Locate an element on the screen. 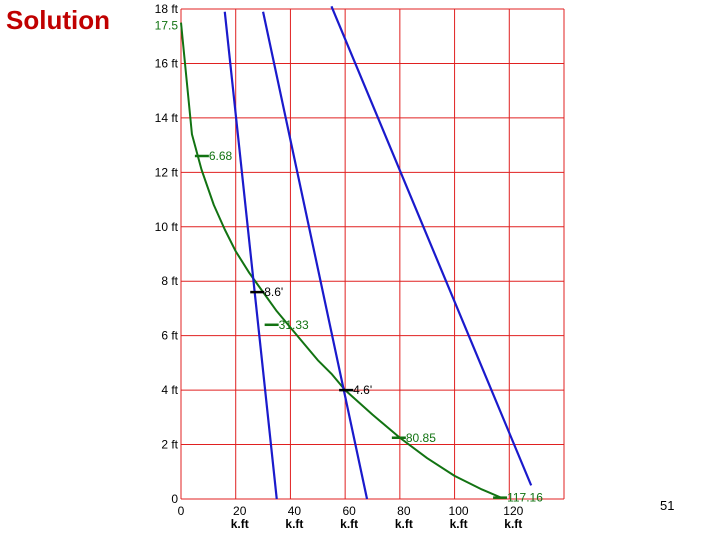 The image size is (720, 540). y-extra-label: 17.5 is located at coordinates (167, 26).